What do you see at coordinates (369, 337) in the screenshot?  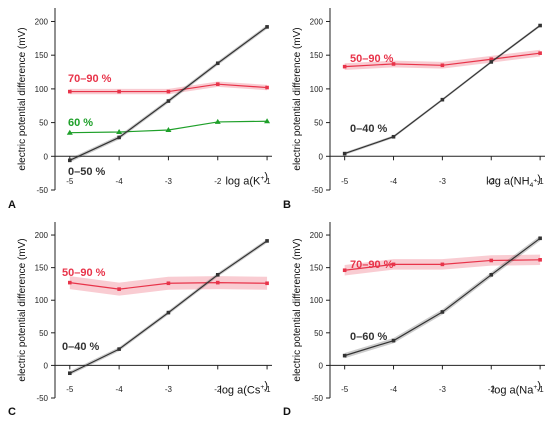 I see `series-label: 0–60 %` at bounding box center [369, 337].